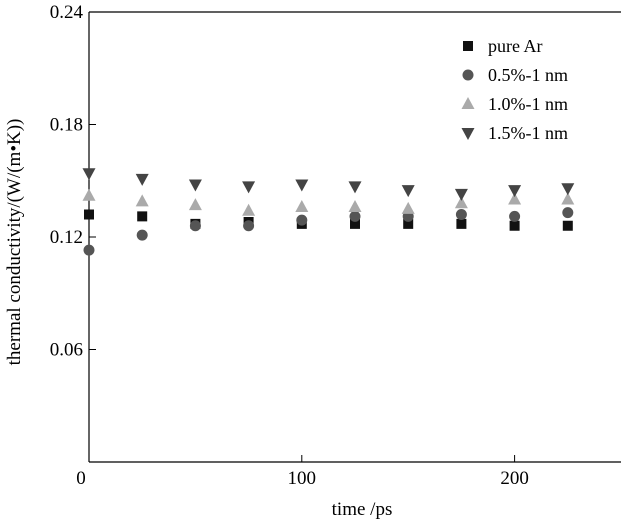 This screenshot has width=621, height=523. Describe the element at coordinates (14, 242) in the screenshot. I see `y-axis-title: thermal conductivity/(W/(m•K))` at that location.